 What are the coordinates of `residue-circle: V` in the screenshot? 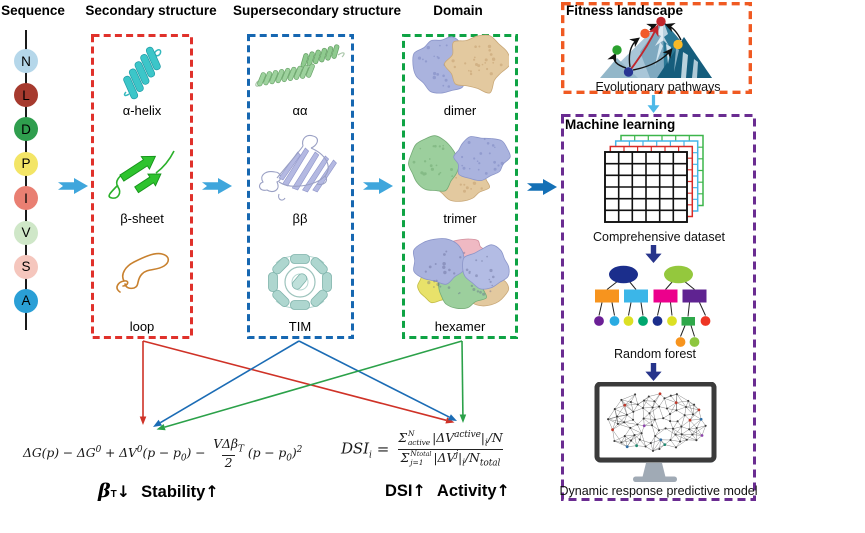 It's located at (26, 232).